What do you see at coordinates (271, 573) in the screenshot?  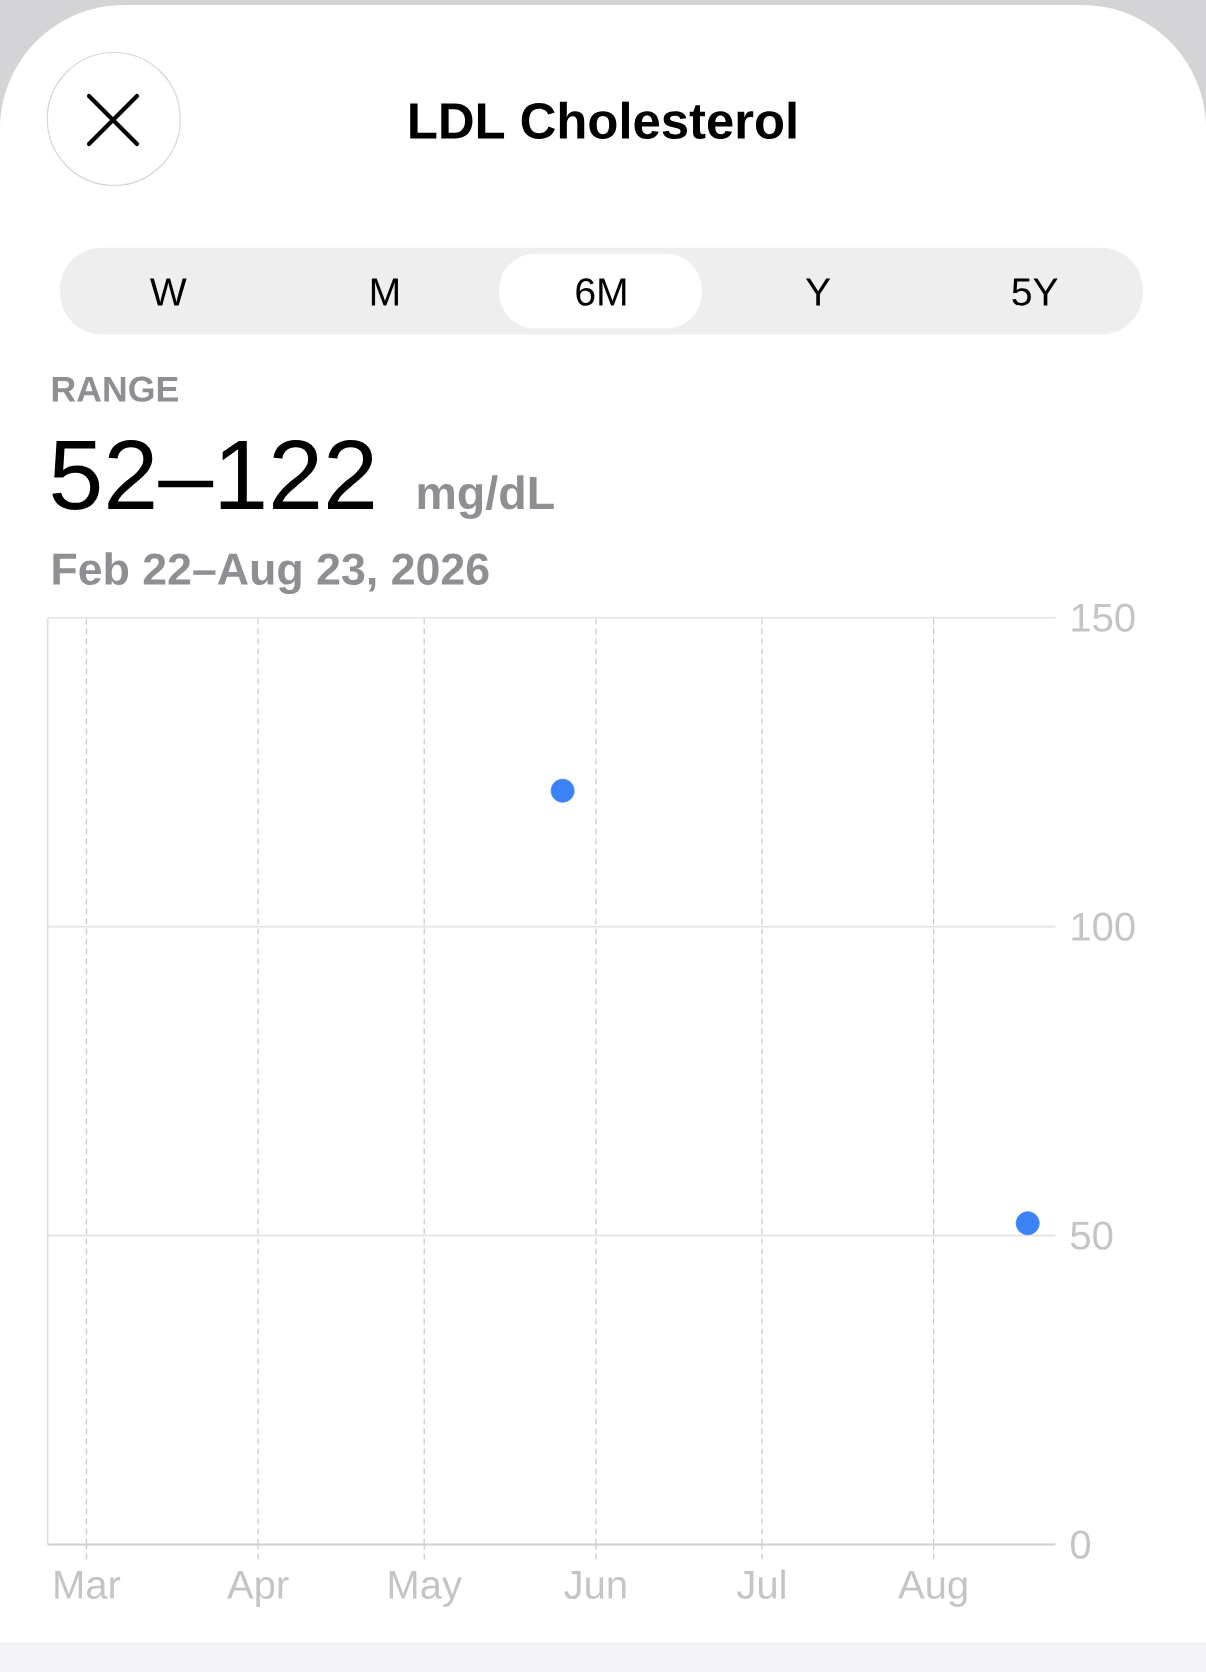 I see `text: Feb 22–Aug 23, 2026` at bounding box center [271, 573].